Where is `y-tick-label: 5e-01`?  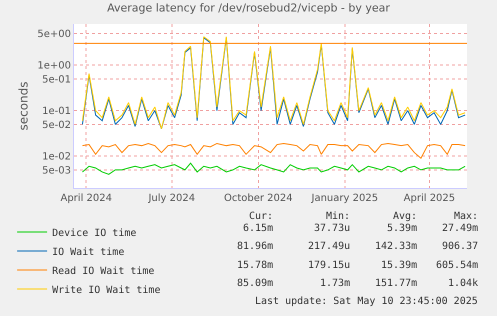 y-tick-label: 5e-01 is located at coordinates (56, 80).